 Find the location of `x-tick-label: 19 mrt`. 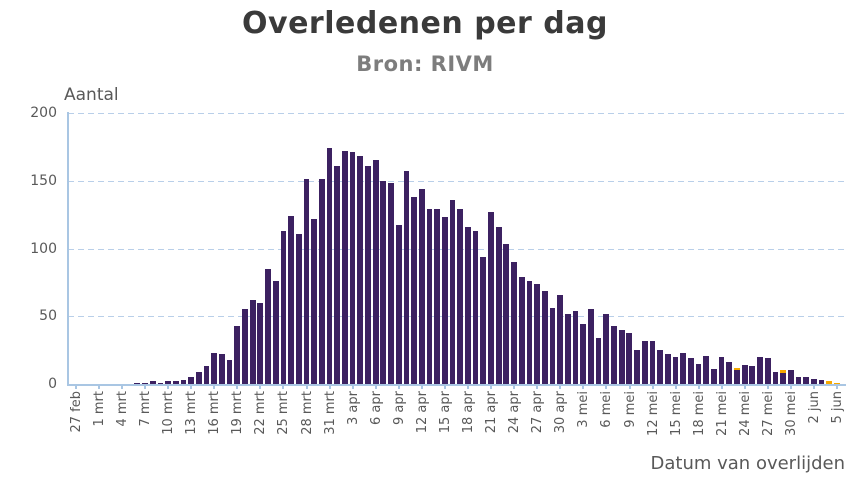

x-tick-label: 19 mrt is located at coordinates (238, 413).